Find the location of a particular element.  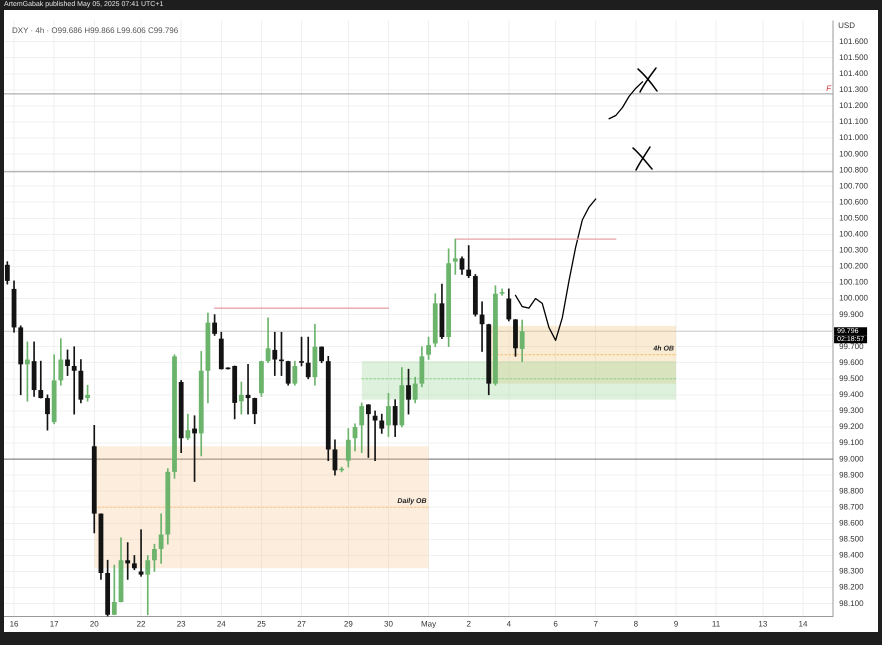

x-tick-label: 22 is located at coordinates (141, 623).